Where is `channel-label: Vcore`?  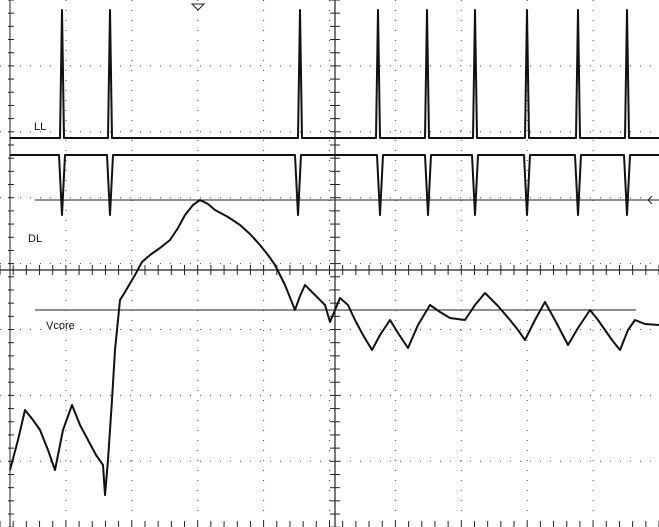
channel-label: Vcore is located at coordinates (60, 326).